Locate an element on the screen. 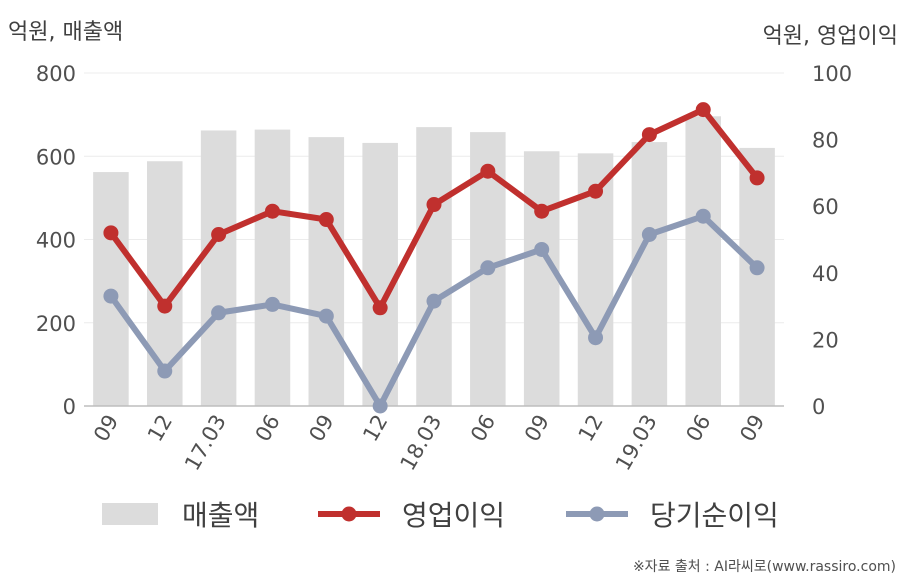  right-axis-tick-label: 40 is located at coordinates (825, 274).